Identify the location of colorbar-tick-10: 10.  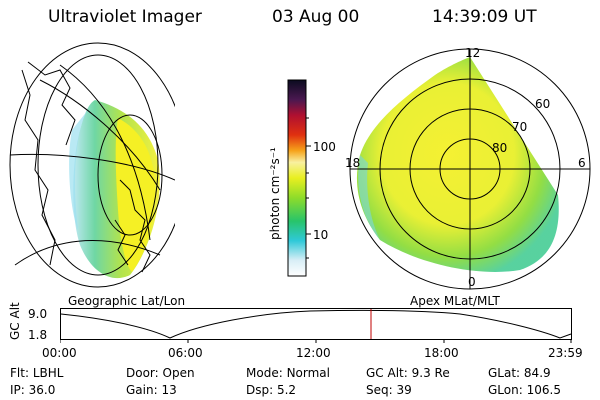
(321, 235).